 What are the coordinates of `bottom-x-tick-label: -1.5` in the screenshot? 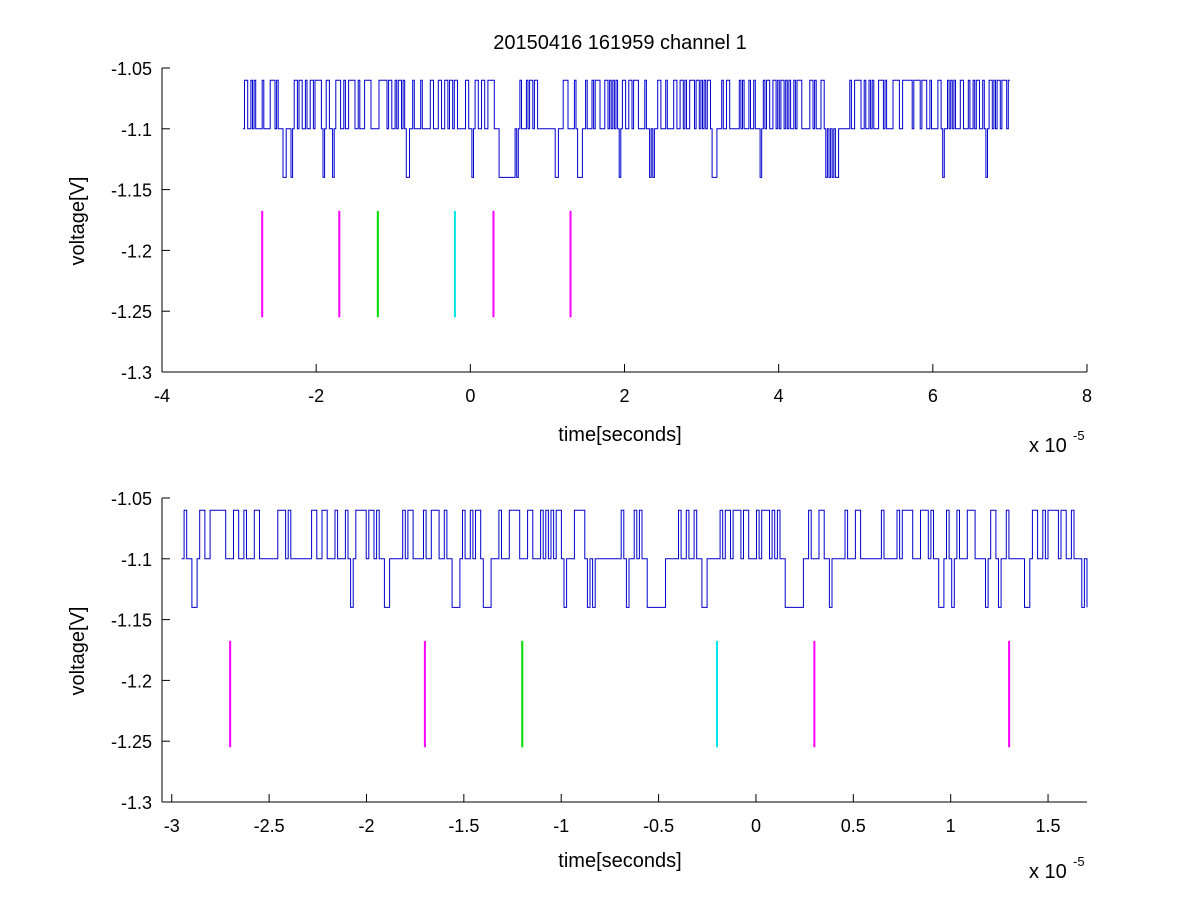 It's located at (463, 826).